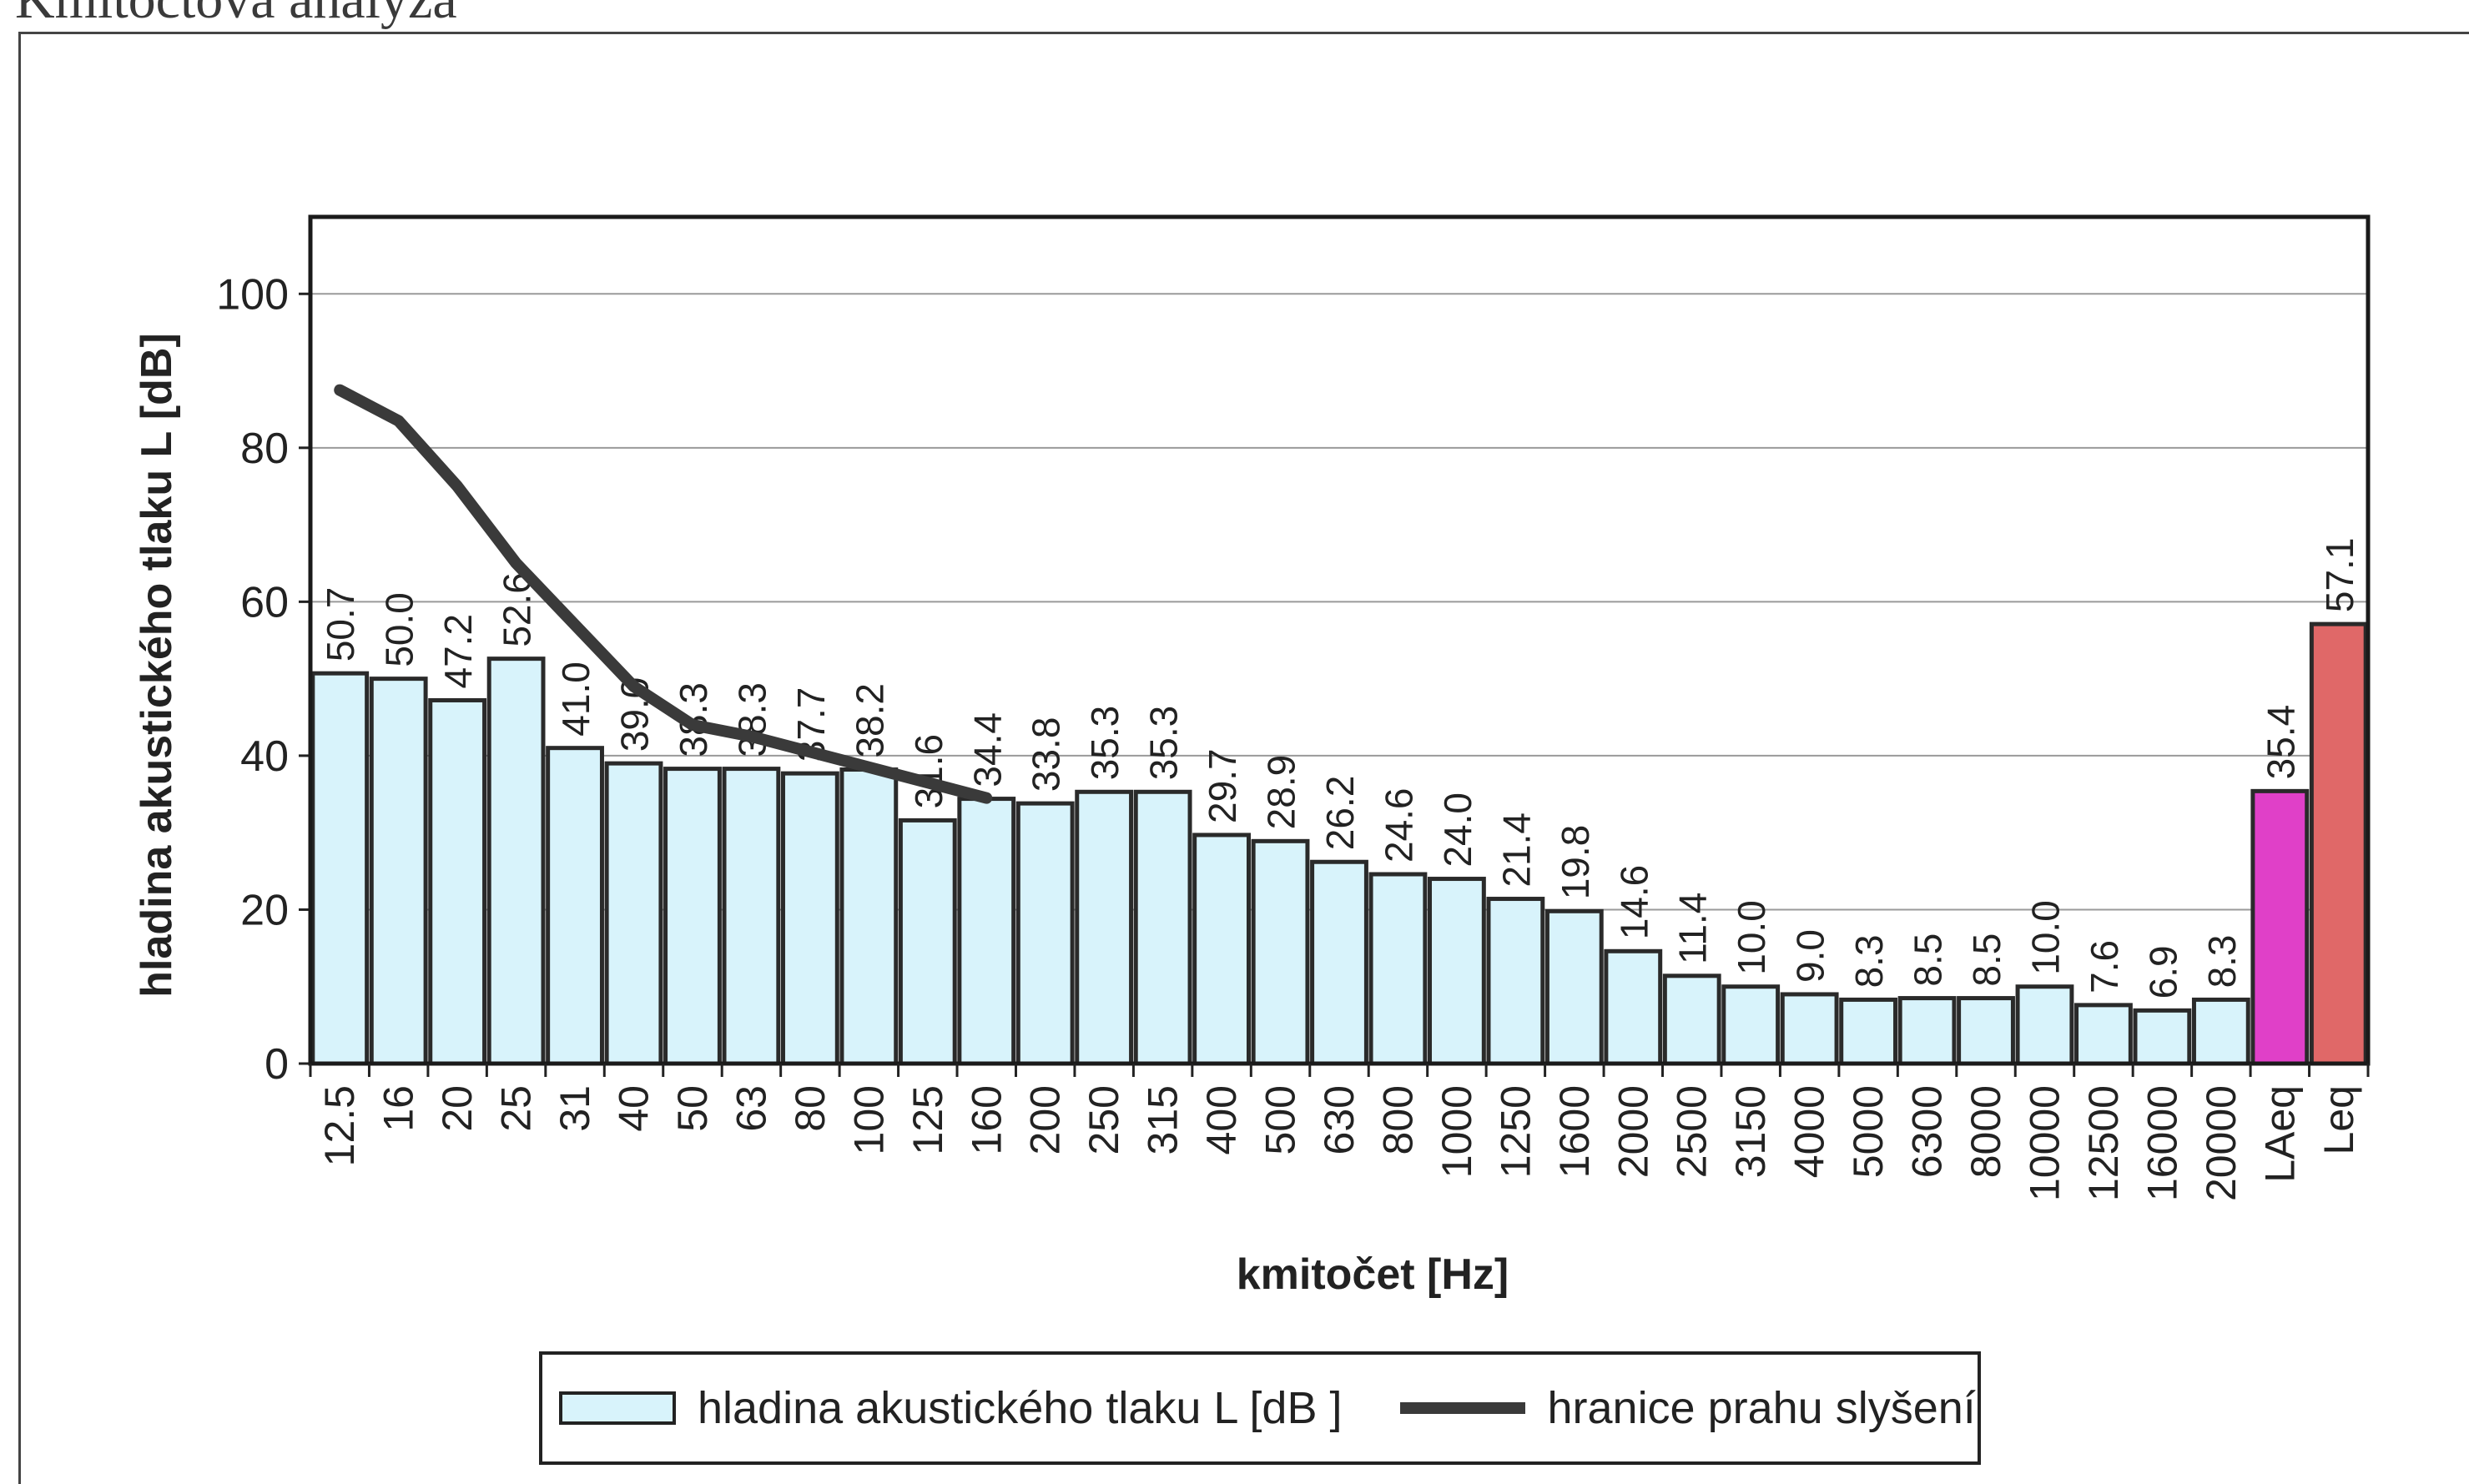 Image resolution: width=2469 pixels, height=1484 pixels. I want to click on y-tick-label: 20, so click(264, 910).